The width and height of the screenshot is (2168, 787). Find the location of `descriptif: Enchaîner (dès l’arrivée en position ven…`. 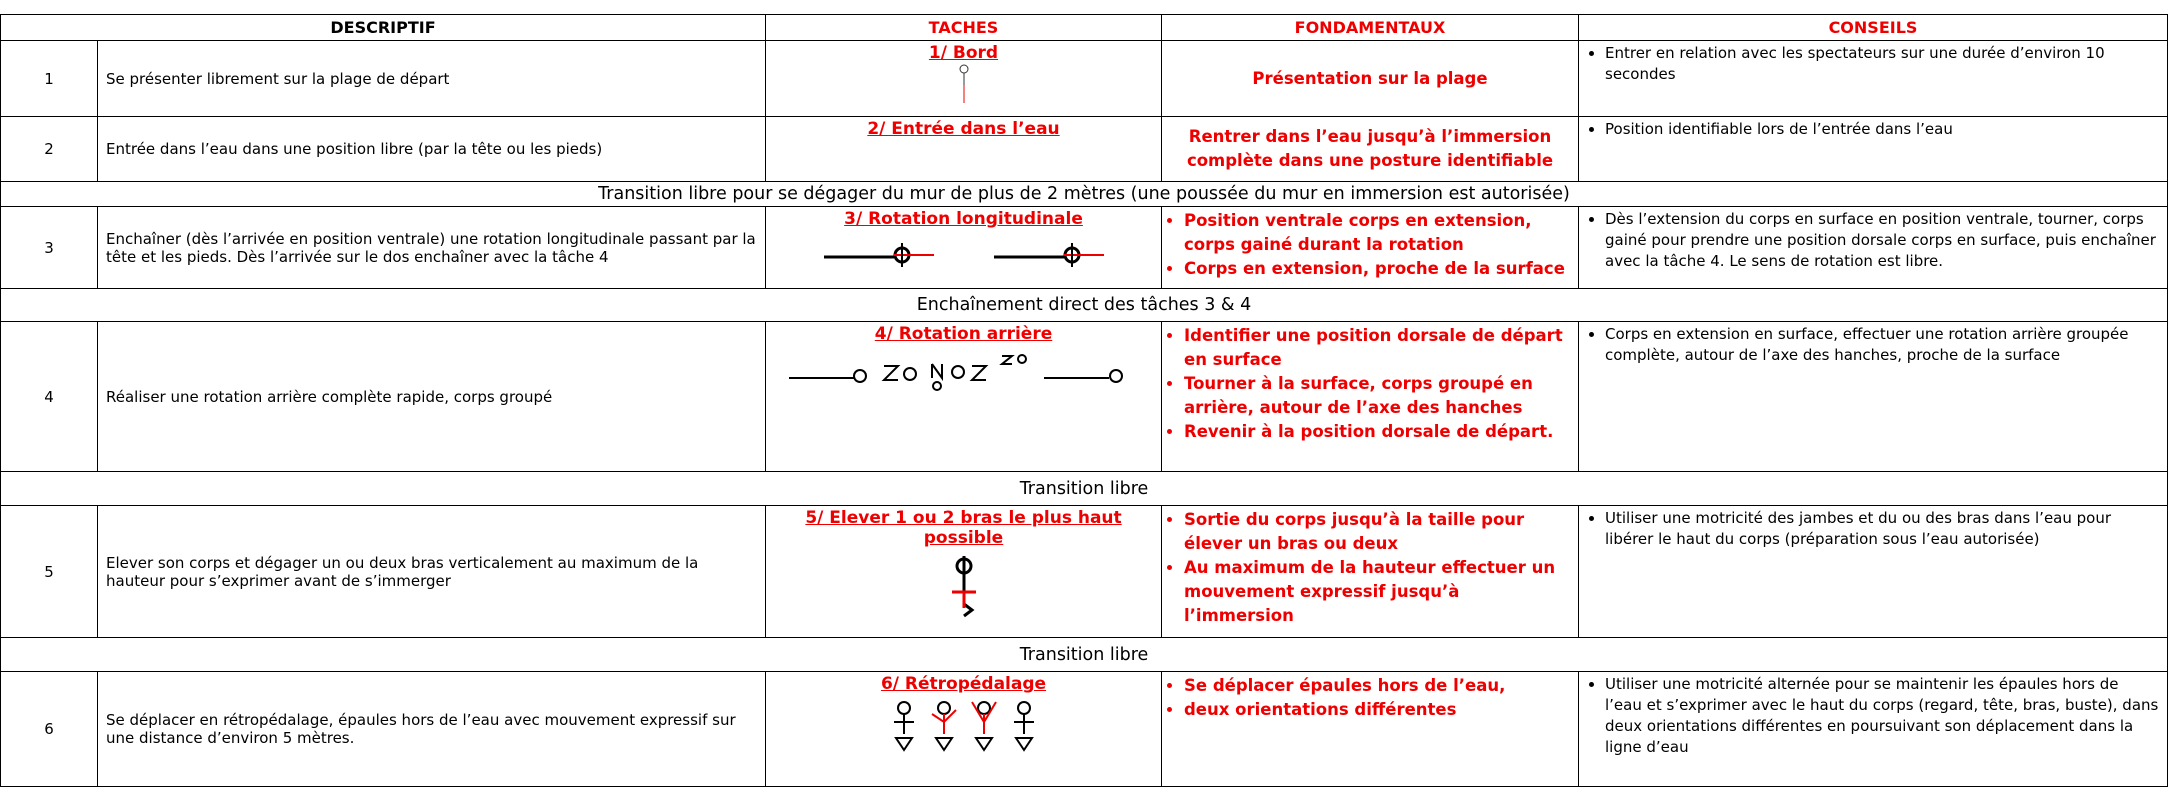

descriptif: Enchaîner (dès l’arrivée en position ven… is located at coordinates (431, 247).